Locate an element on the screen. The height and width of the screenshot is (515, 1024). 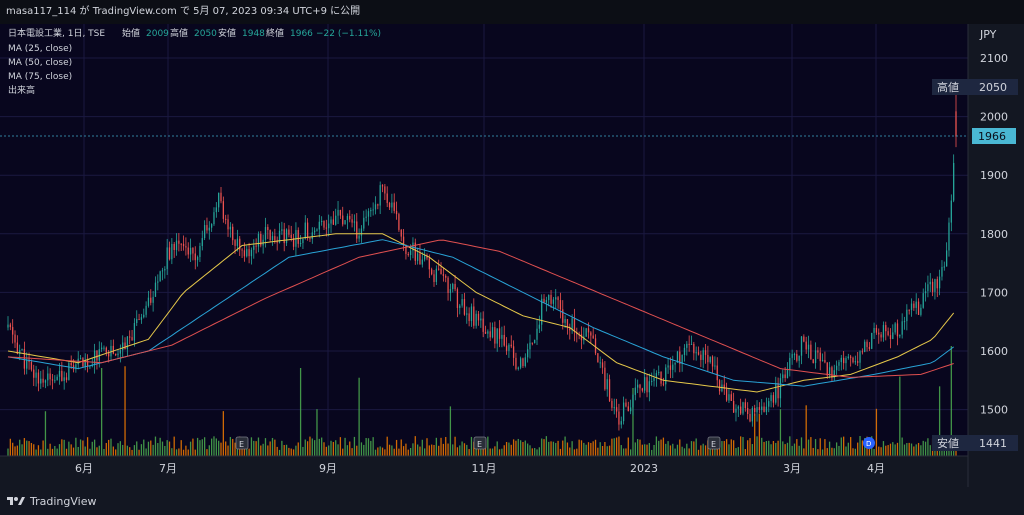
time-axis-labels: 6月 7月 9月 11月 2023 3月 4月 is located at coordinates (480, 468).